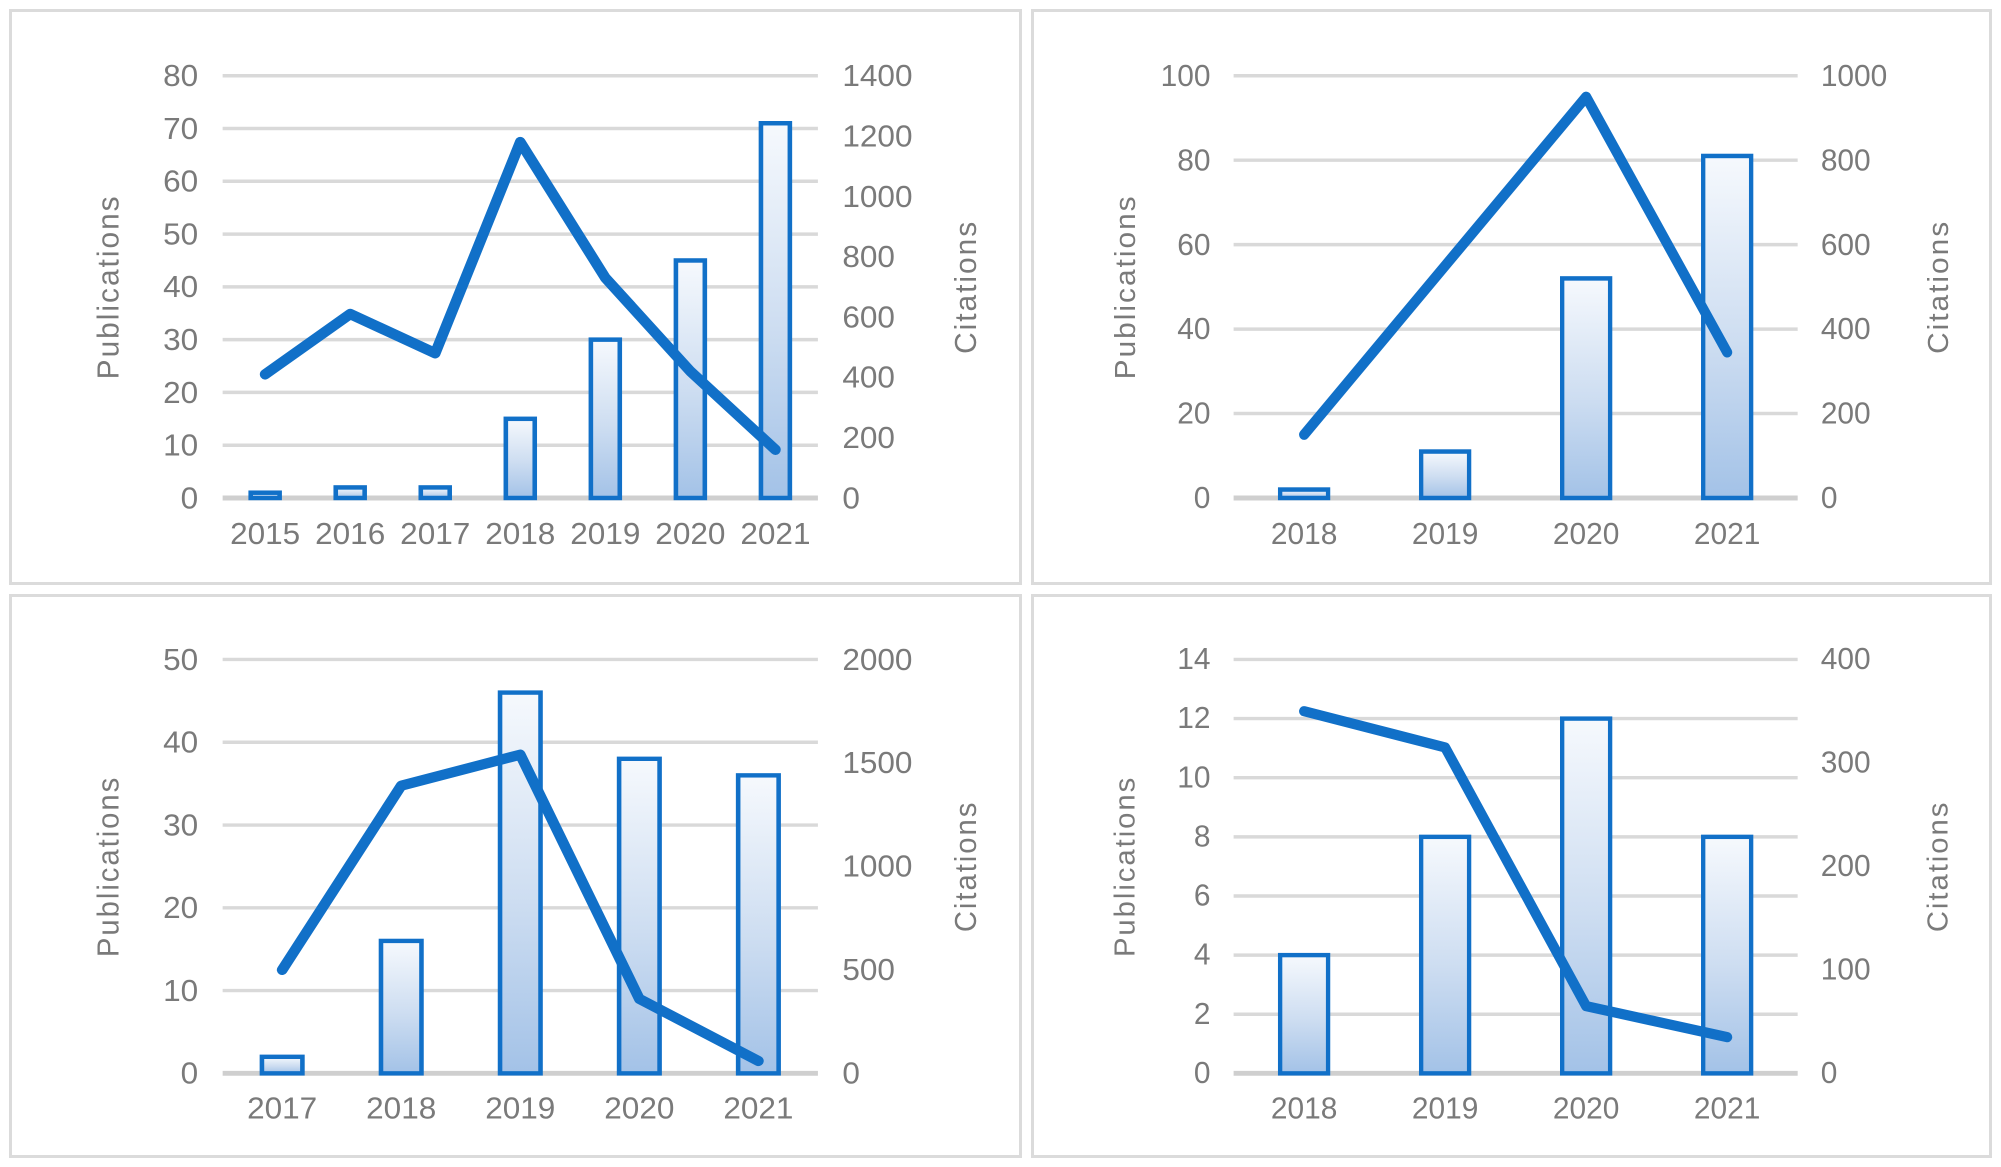  What do you see at coordinates (877, 75) in the screenshot?
I see `right-axis-tick-label: 1400` at bounding box center [877, 75].